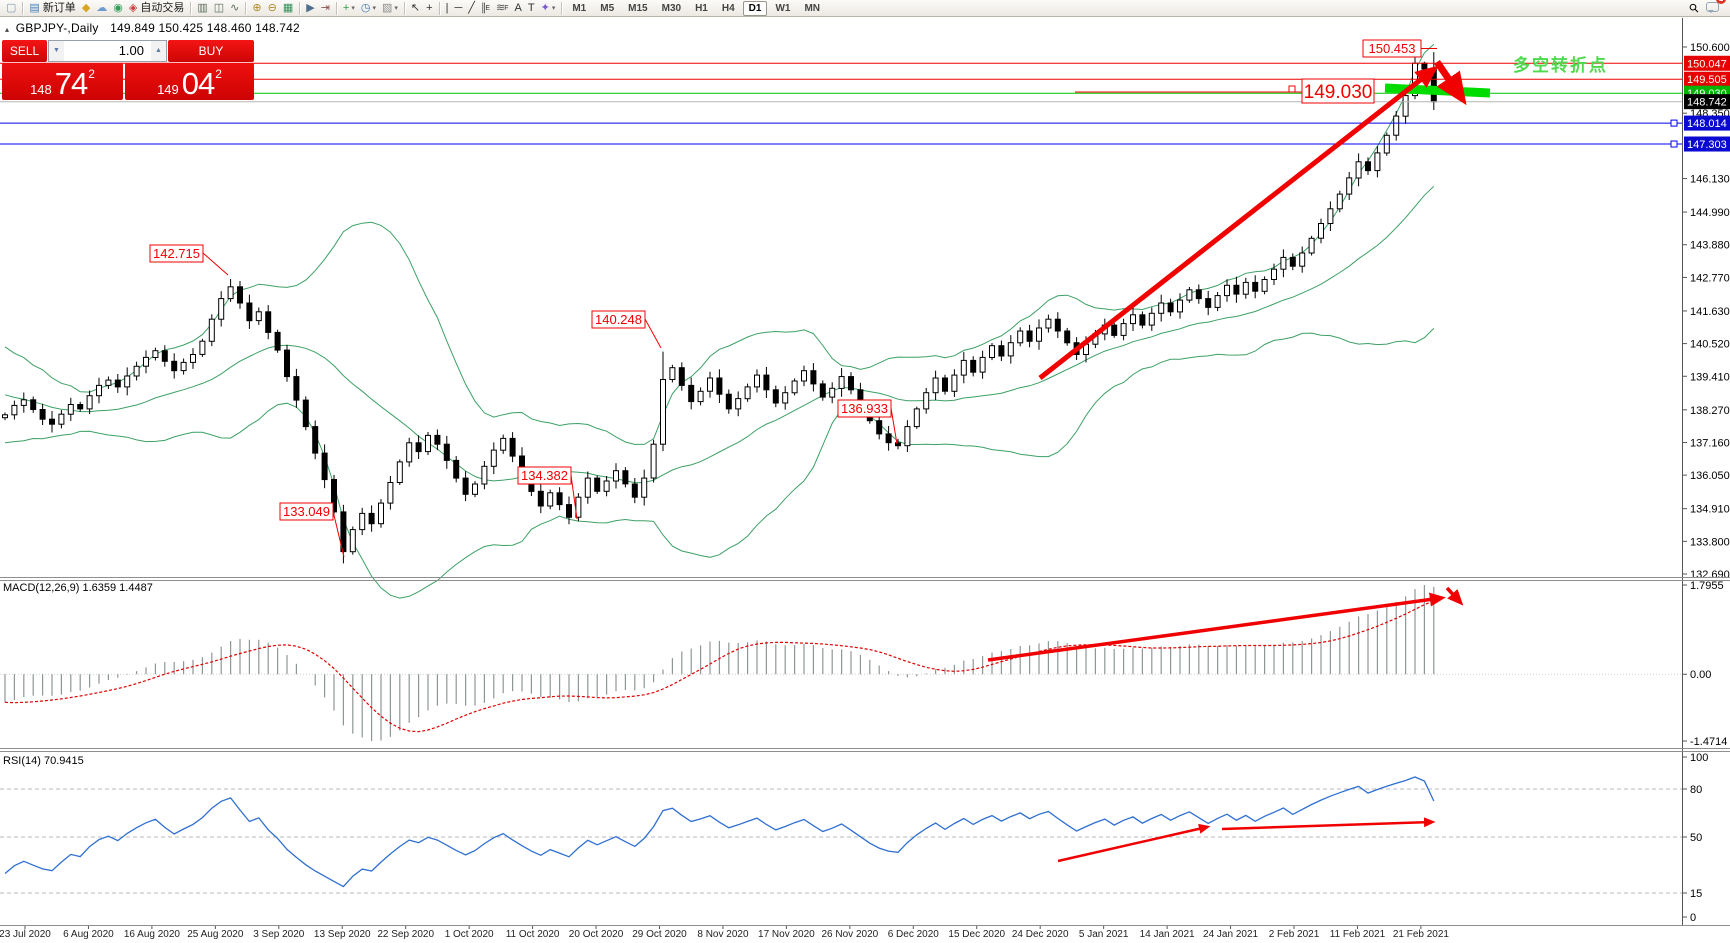 This screenshot has width=1730, height=943. I want to click on notification-badge: 1, so click(1721, 2).